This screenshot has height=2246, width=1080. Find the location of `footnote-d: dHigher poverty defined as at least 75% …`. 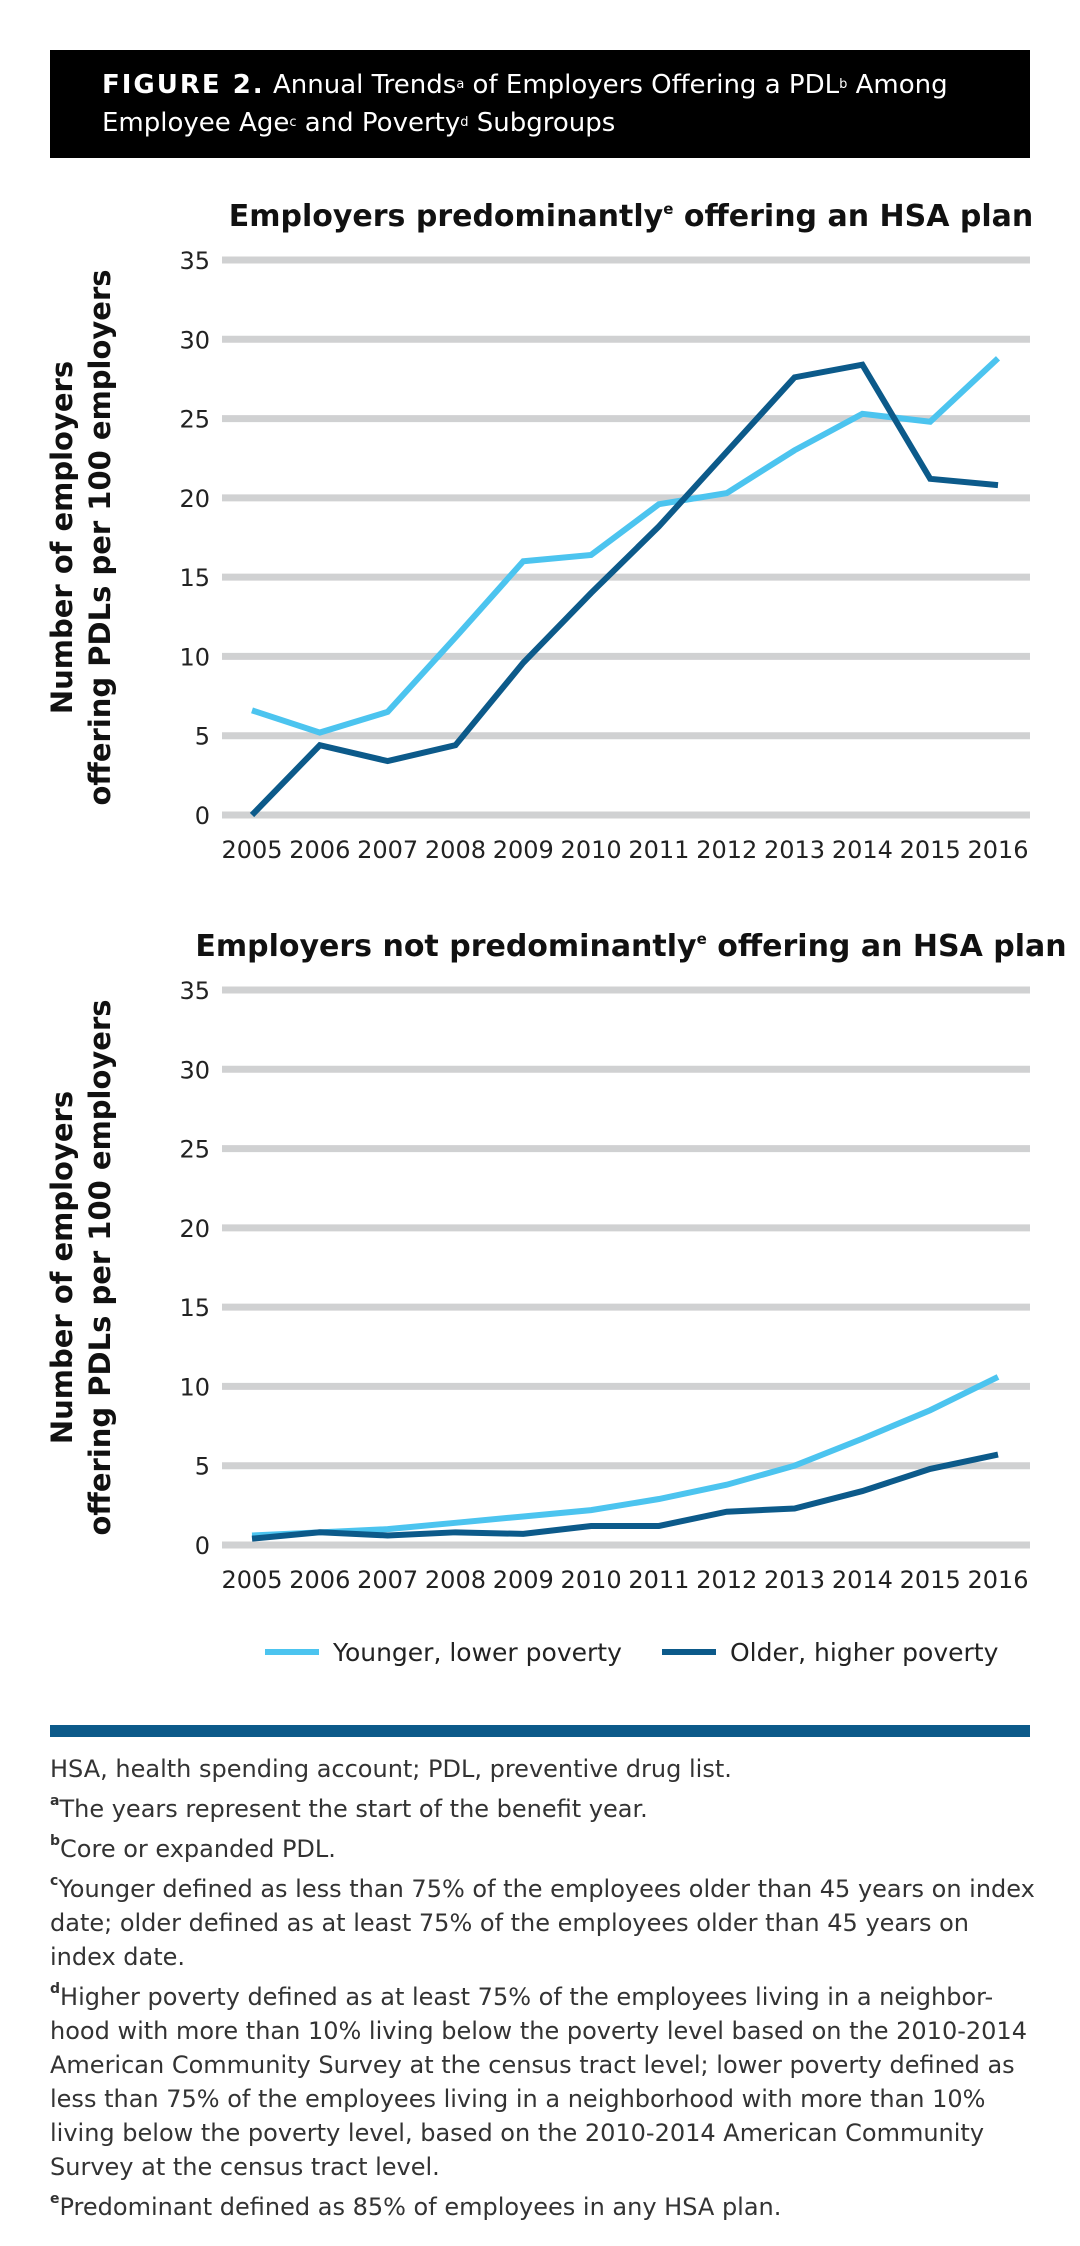

footnote-d: dHigher poverty defined as at least 75% … is located at coordinates (545, 2082).